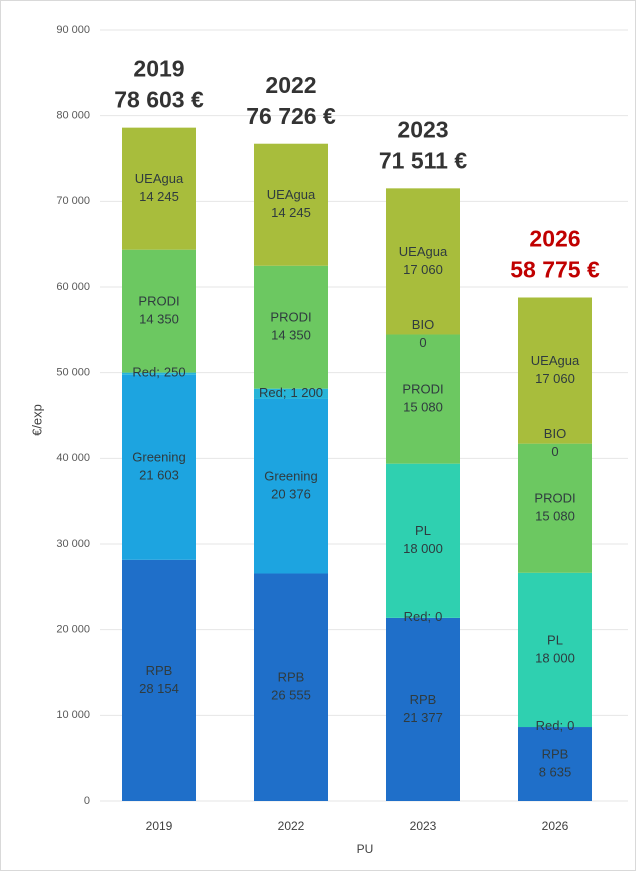  Describe the element at coordinates (159, 475) in the screenshot. I see `value-label: 21 603` at that location.